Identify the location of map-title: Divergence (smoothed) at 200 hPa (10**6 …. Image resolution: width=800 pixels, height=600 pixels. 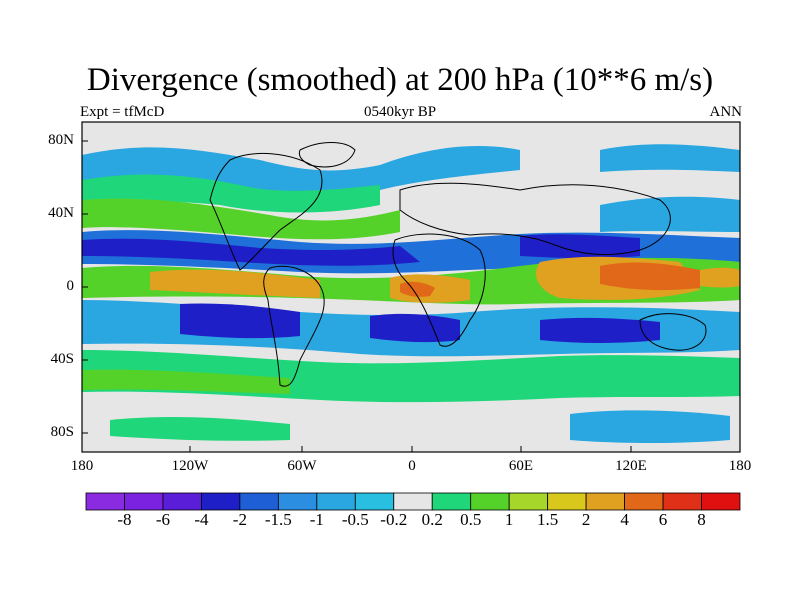
(400, 80).